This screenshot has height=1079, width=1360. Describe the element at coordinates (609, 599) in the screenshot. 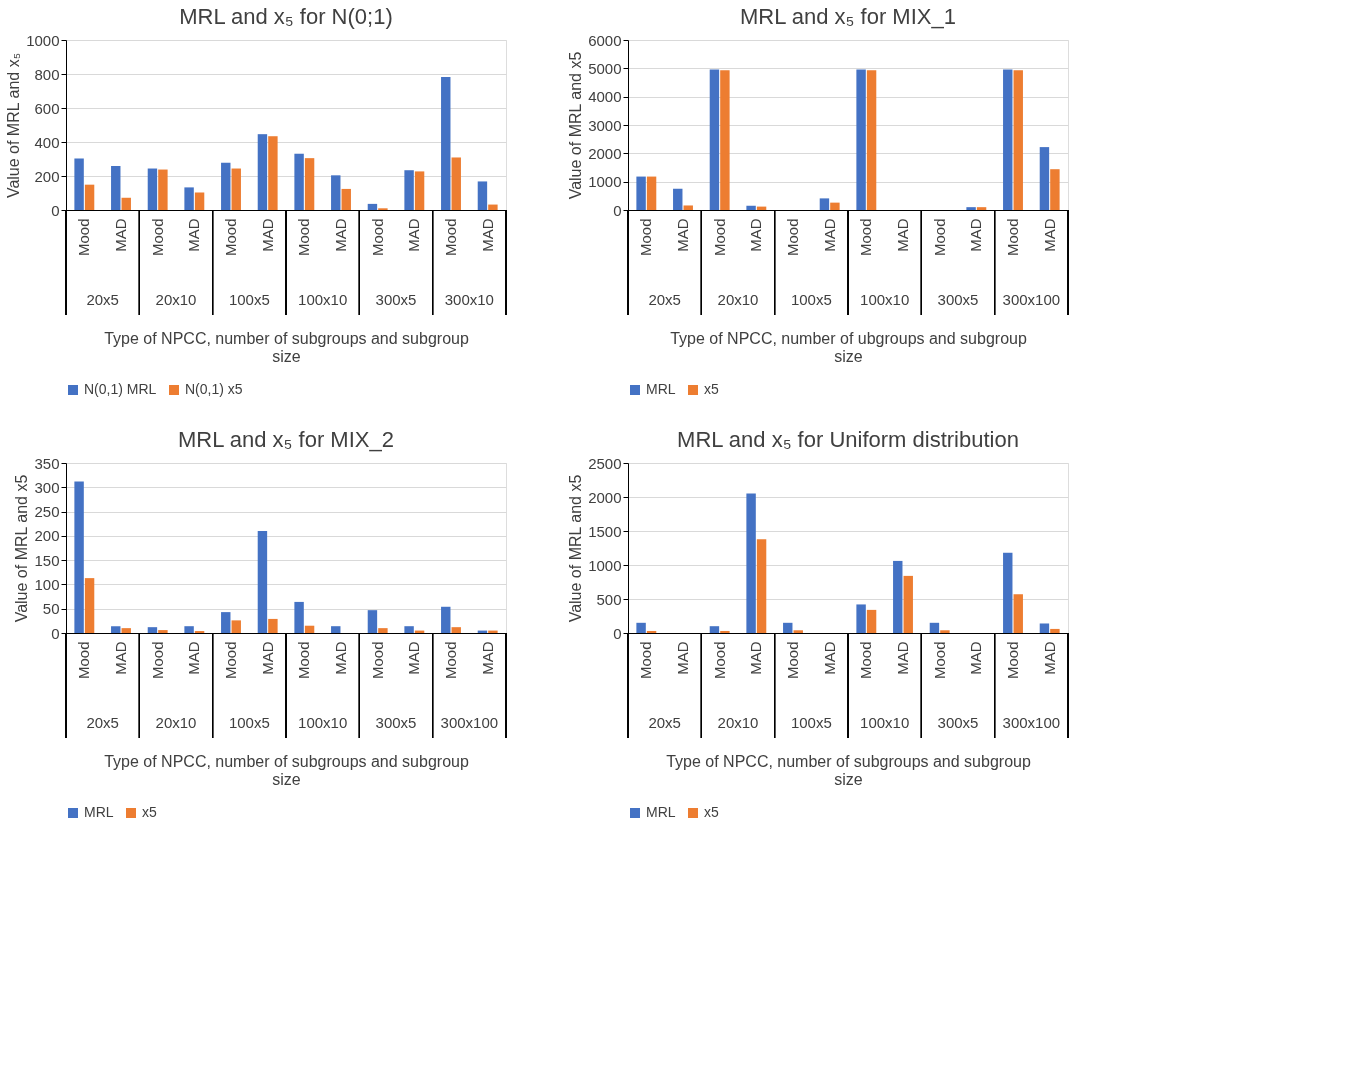

I see `y-tick-label: 500` at that location.